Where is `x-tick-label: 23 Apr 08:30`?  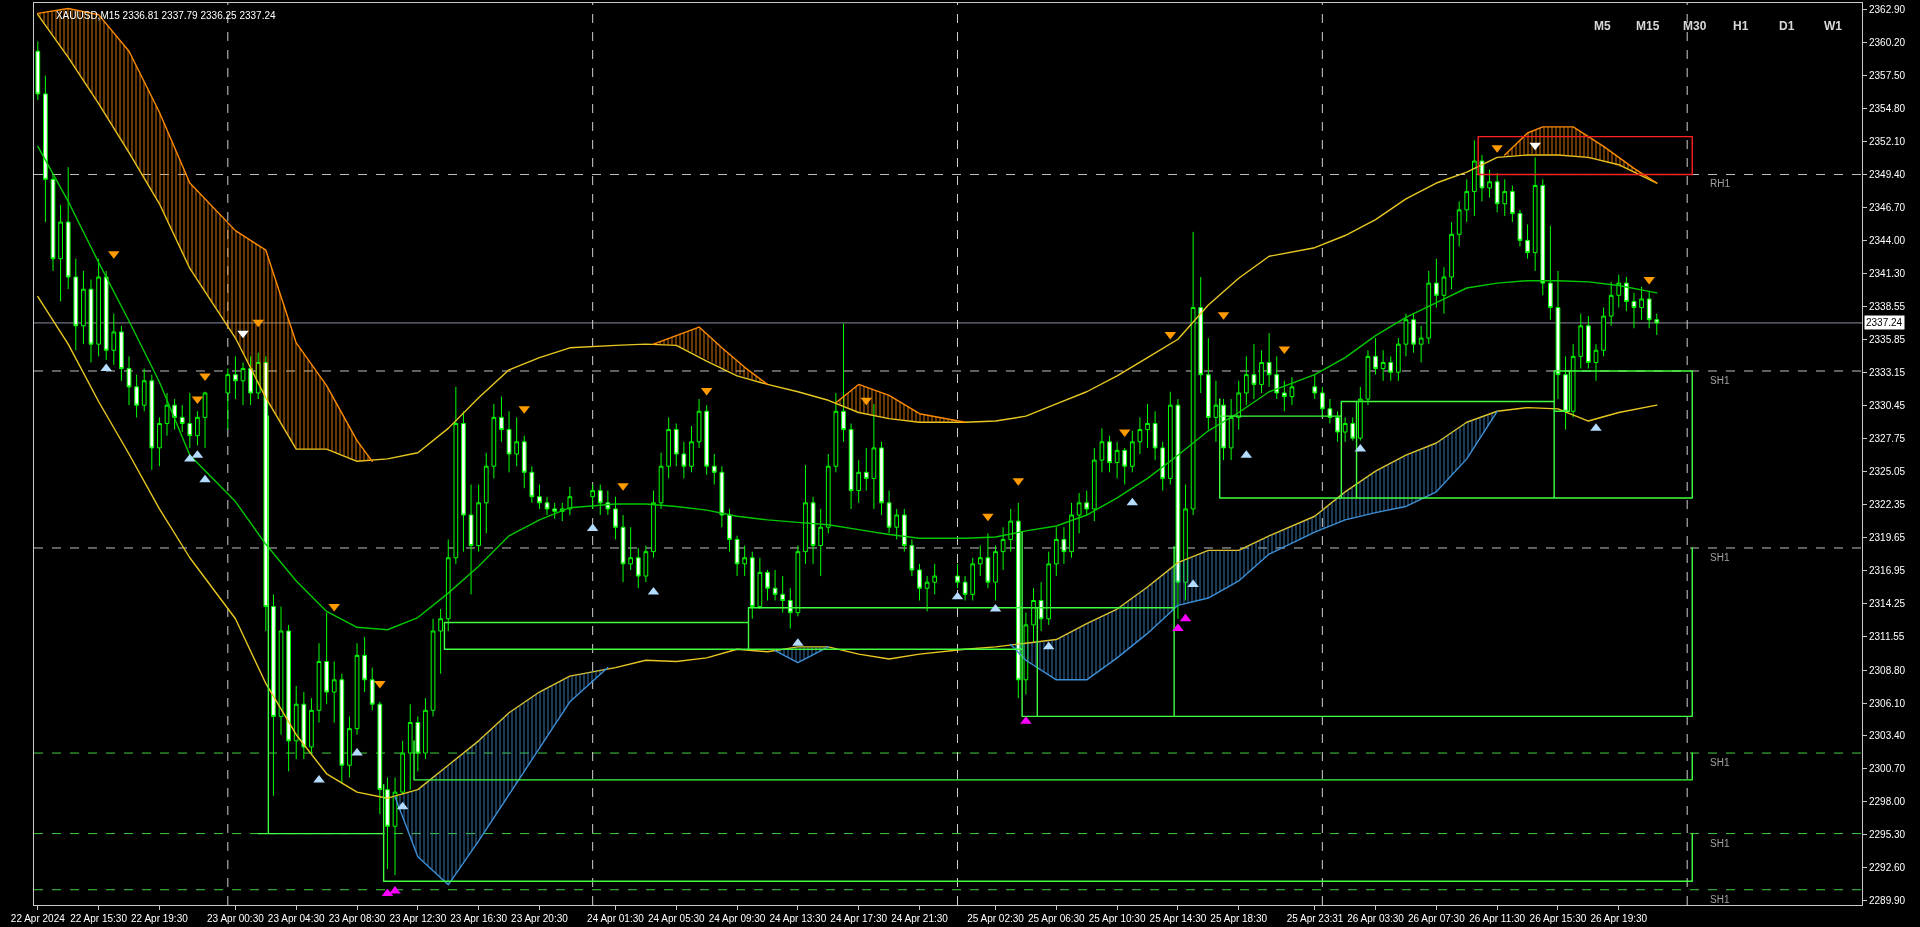 x-tick-label: 23 Apr 08:30 is located at coordinates (357, 918).